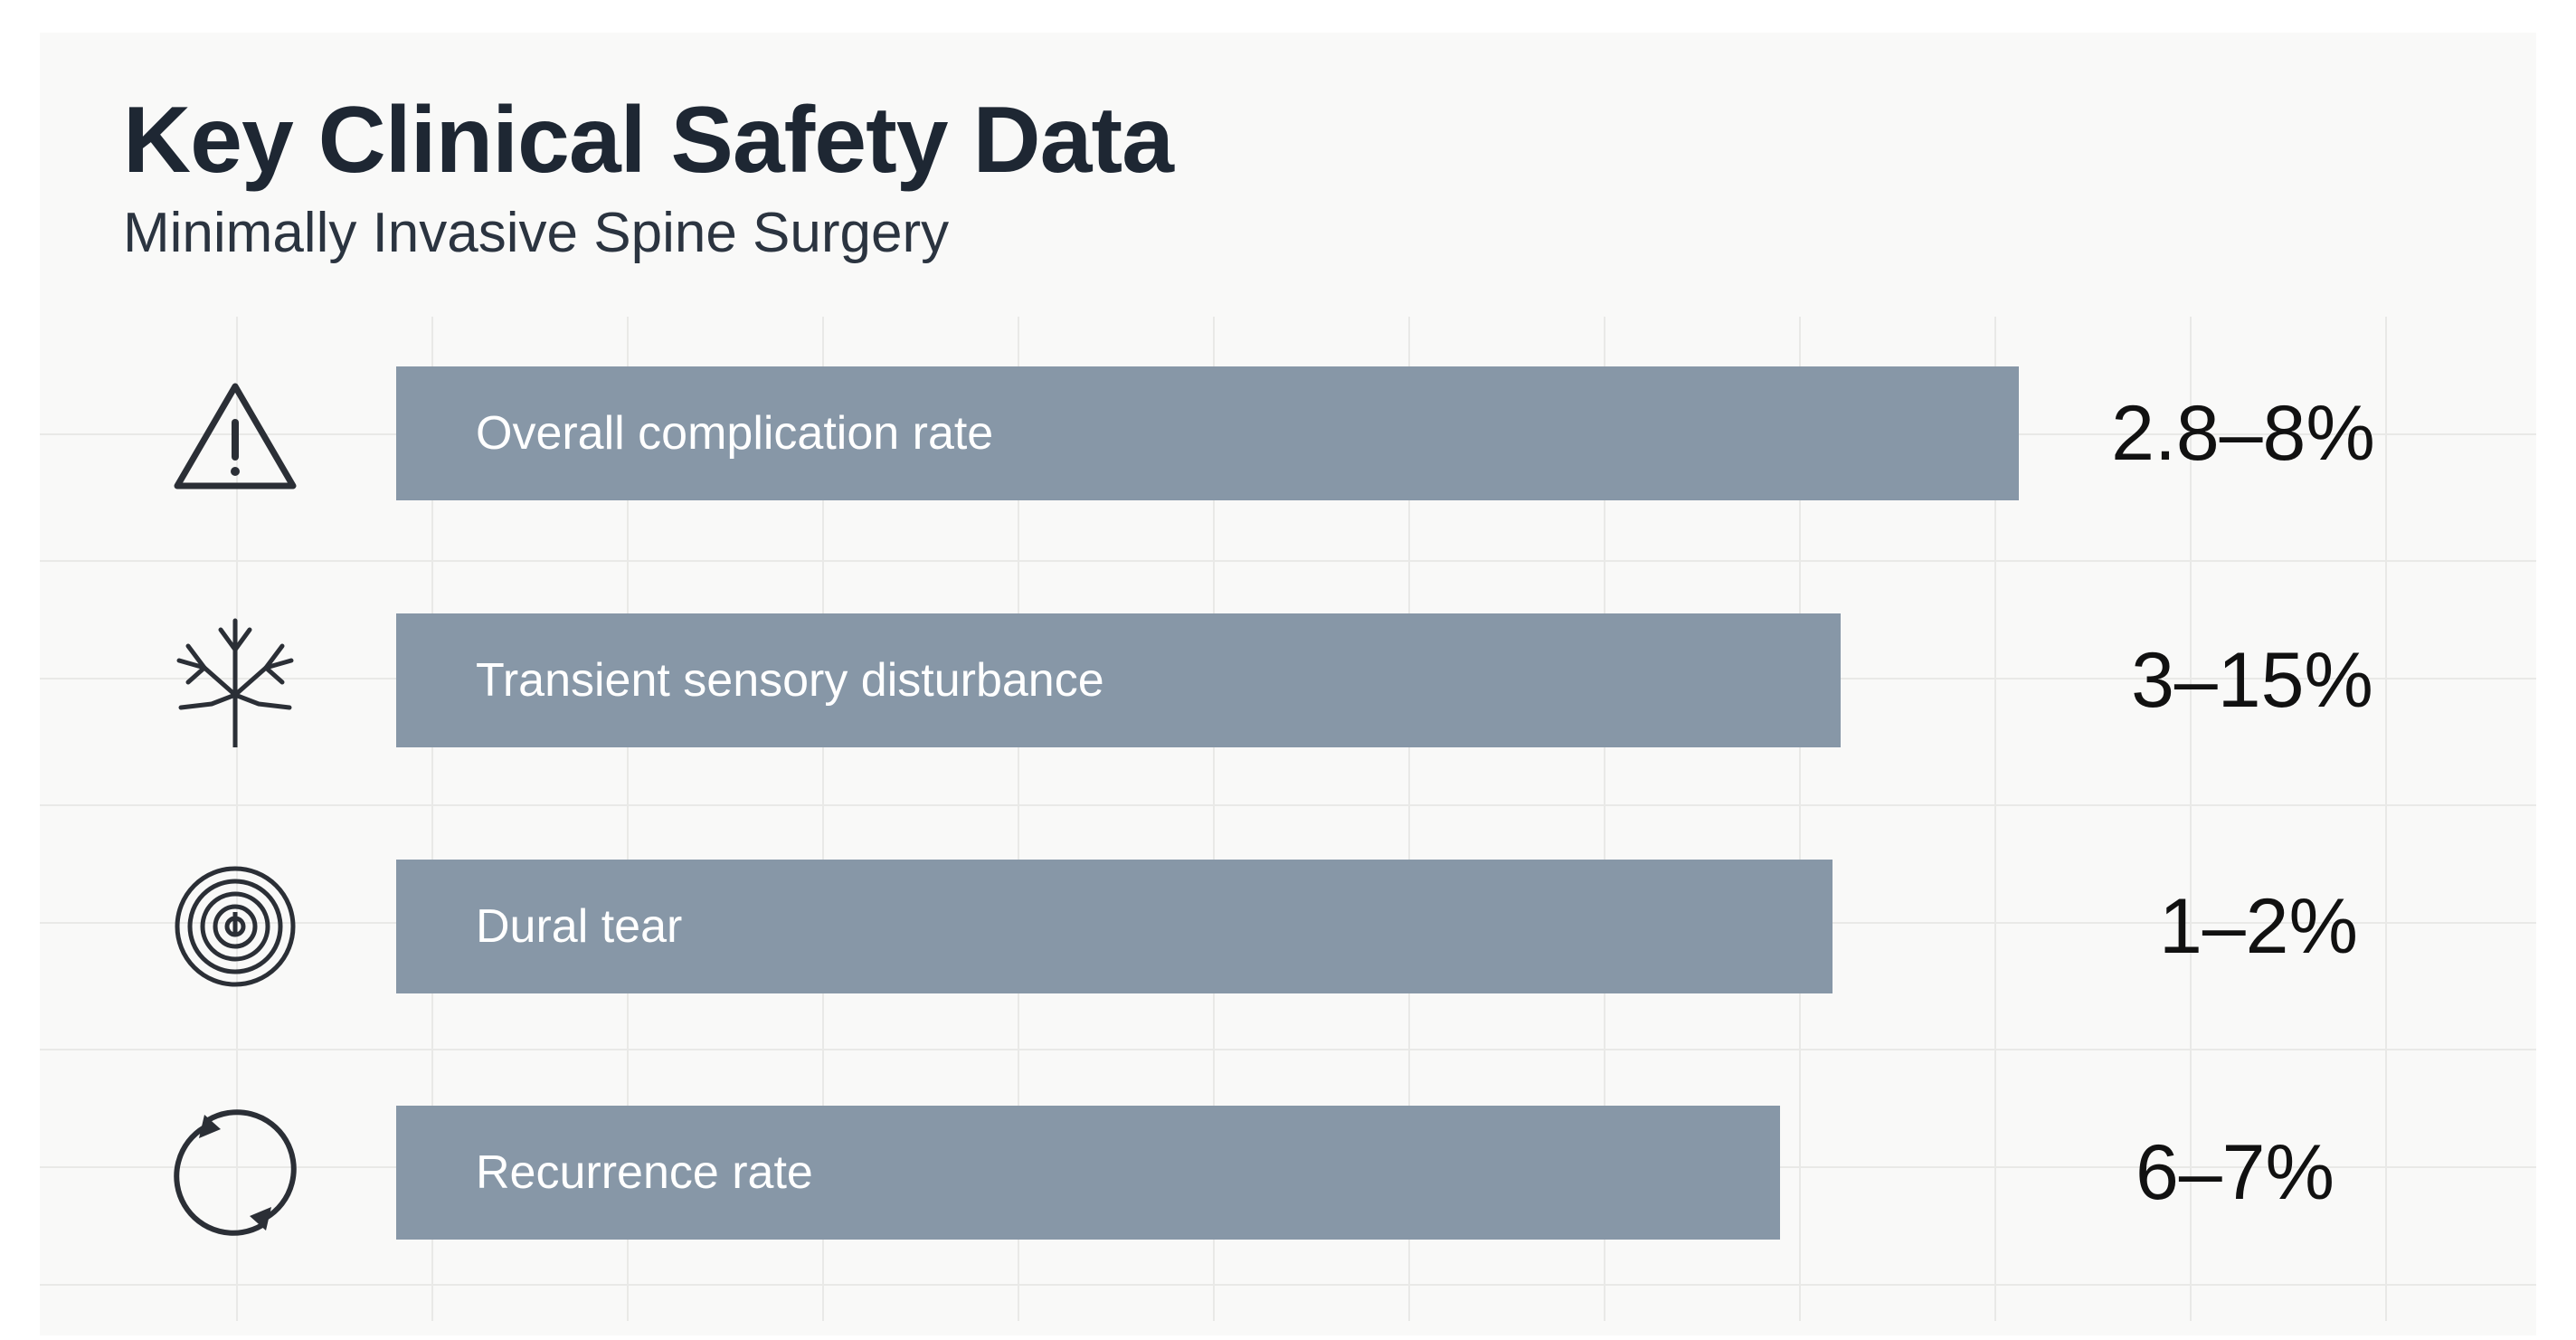 This screenshot has width=2576, height=1340. Describe the element at coordinates (2235, 1172) in the screenshot. I see `value-label: 6–7%` at that location.